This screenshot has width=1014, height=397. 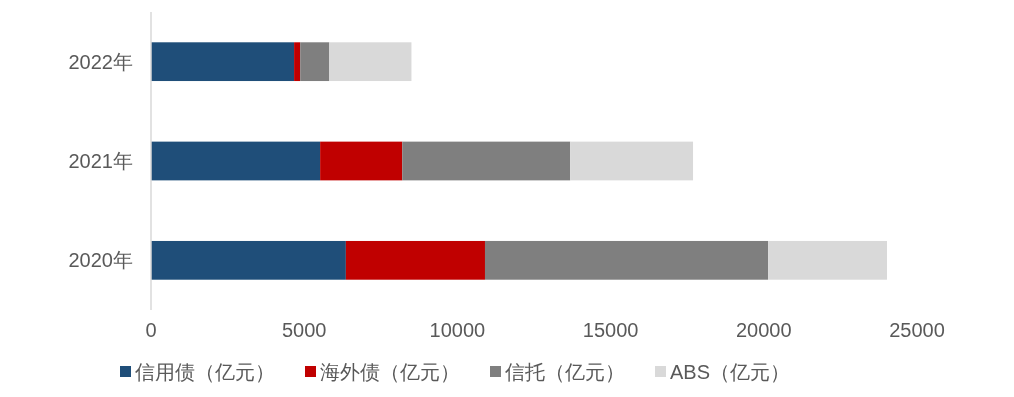 What do you see at coordinates (730, 372) in the screenshot?
I see `legend-label: ABS（亿元）` at bounding box center [730, 372].